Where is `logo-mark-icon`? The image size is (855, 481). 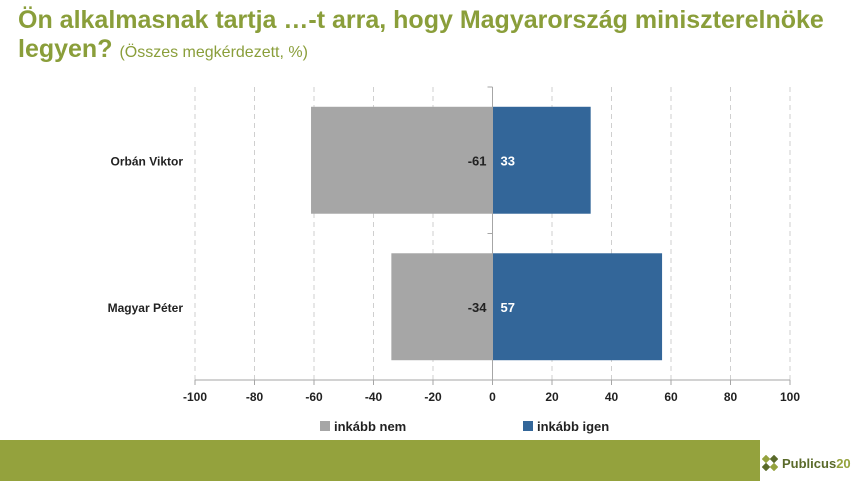
logo-mark-icon is located at coordinates (770, 463).